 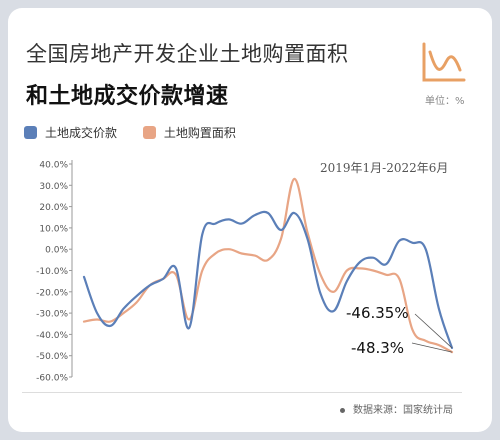 I want to click on y-tick-label: 0.0%, so click(x=56, y=251).